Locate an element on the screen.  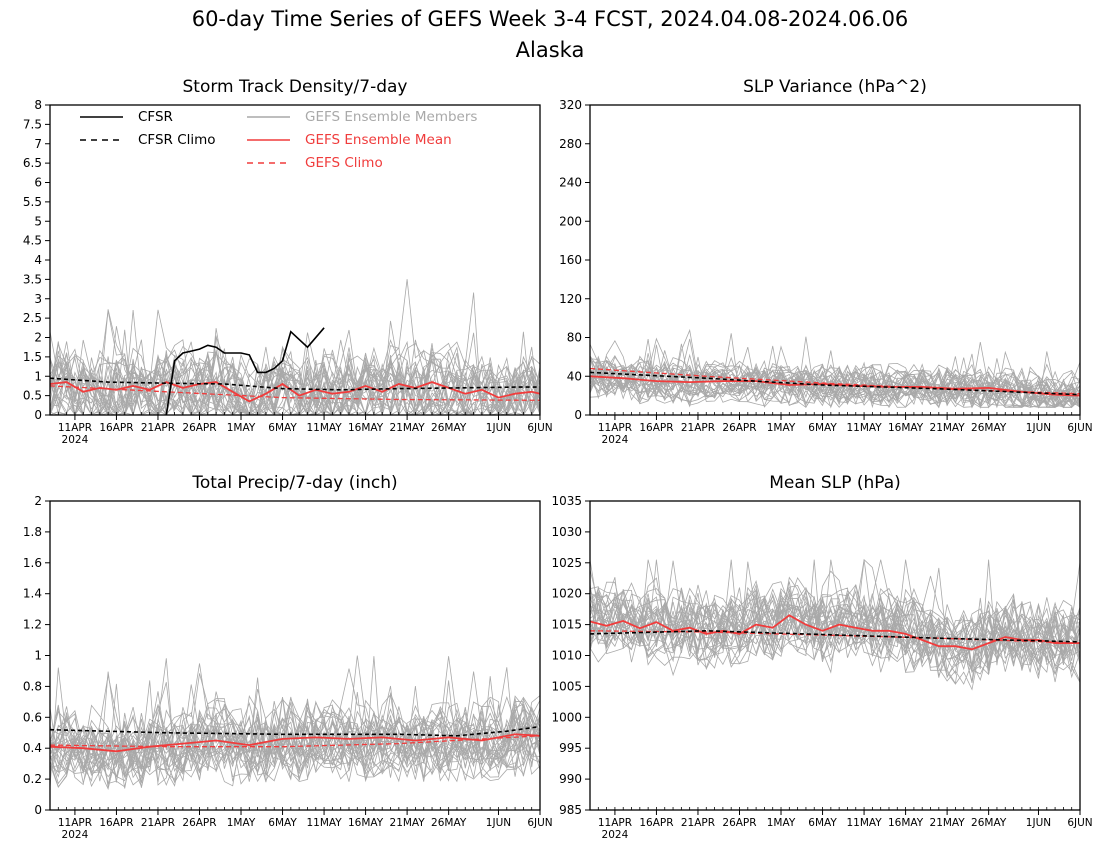
y-tick-label: 0.8 is located at coordinates (32, 686).